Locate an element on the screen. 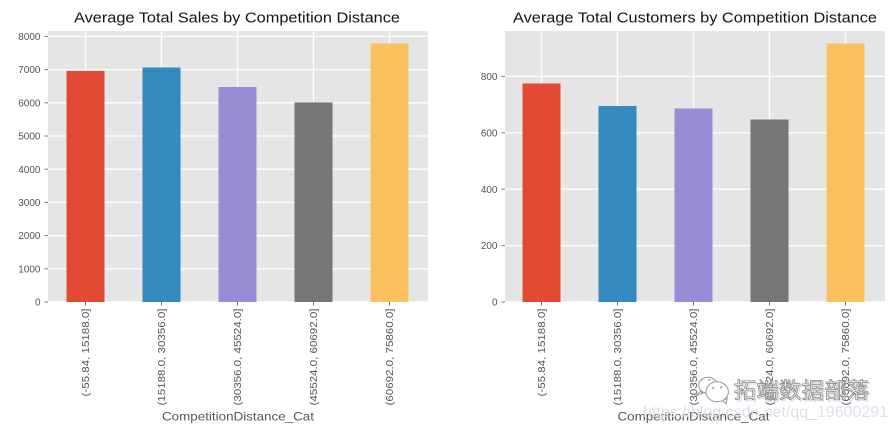 Image resolution: width=895 pixels, height=429 pixels. svg-text: 800 is located at coordinates (489, 77).